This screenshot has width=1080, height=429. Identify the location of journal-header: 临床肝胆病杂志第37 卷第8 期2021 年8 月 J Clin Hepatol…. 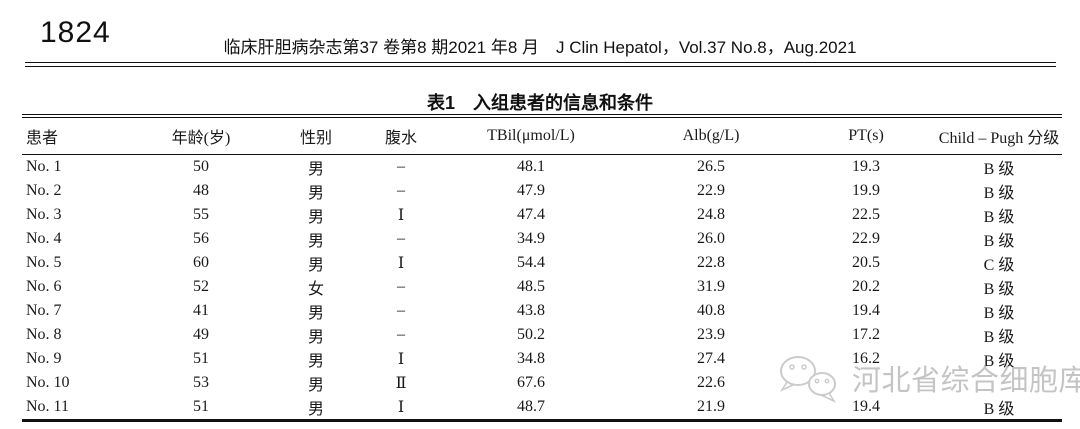
(540, 47).